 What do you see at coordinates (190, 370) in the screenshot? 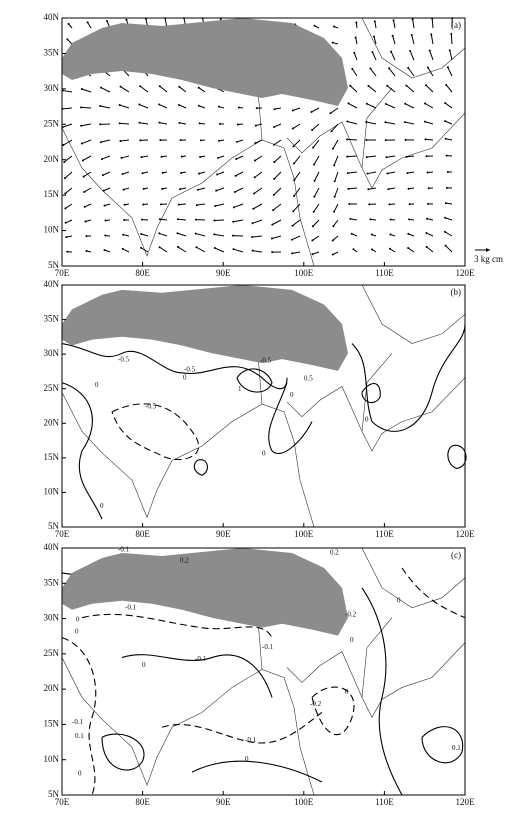
I see `contour-label: -0.5` at bounding box center [190, 370].